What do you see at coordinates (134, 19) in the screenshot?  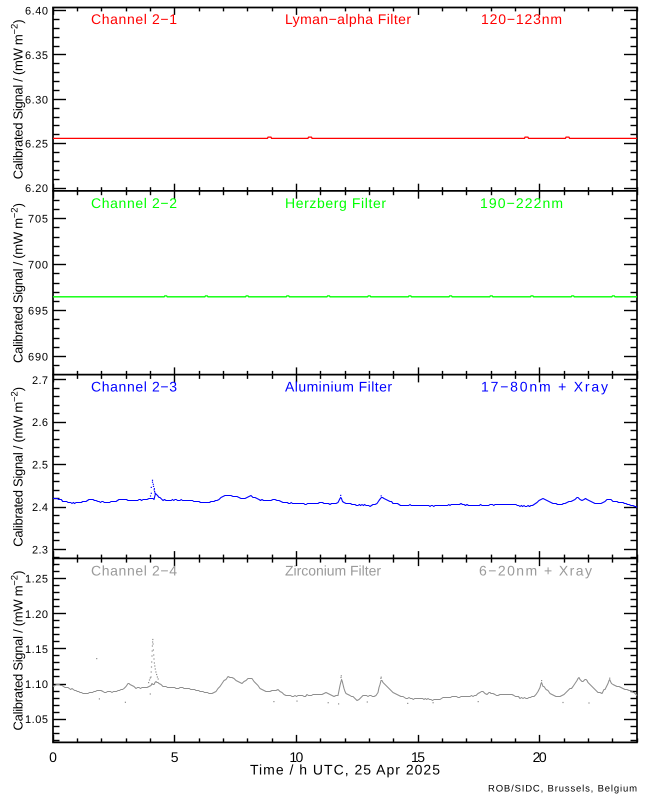 I see `svg-text: Channel 2−1` at bounding box center [134, 19].